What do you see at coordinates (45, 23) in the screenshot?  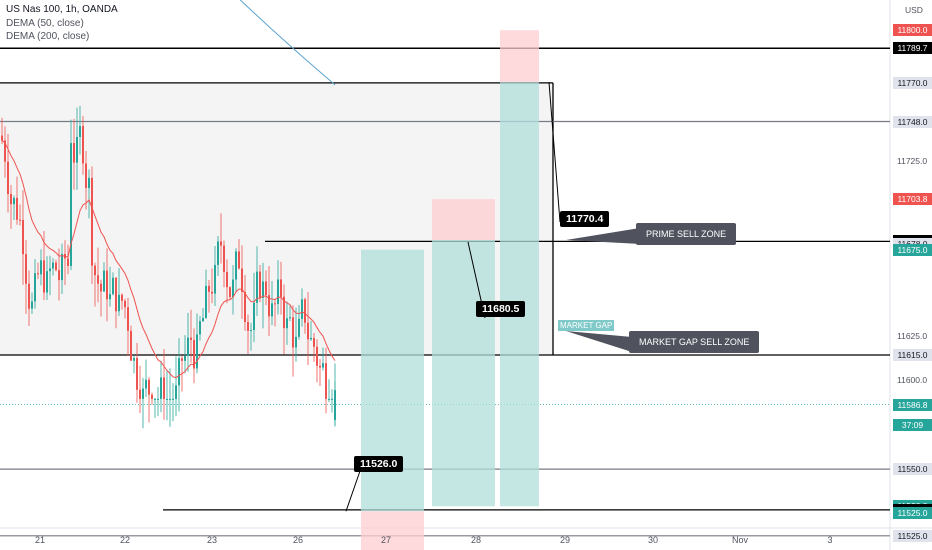 I see `dema50-legend: DEMA (50, close)` at bounding box center [45, 23].